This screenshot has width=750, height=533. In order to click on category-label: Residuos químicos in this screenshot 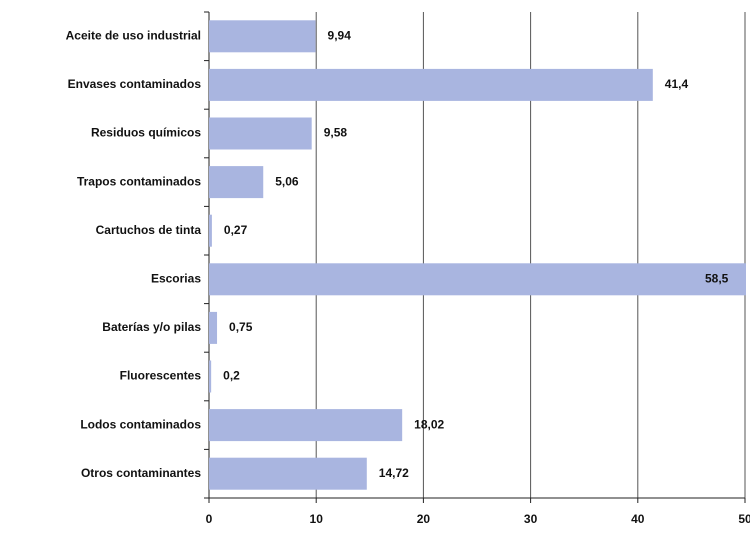, I will do `click(146, 133)`.